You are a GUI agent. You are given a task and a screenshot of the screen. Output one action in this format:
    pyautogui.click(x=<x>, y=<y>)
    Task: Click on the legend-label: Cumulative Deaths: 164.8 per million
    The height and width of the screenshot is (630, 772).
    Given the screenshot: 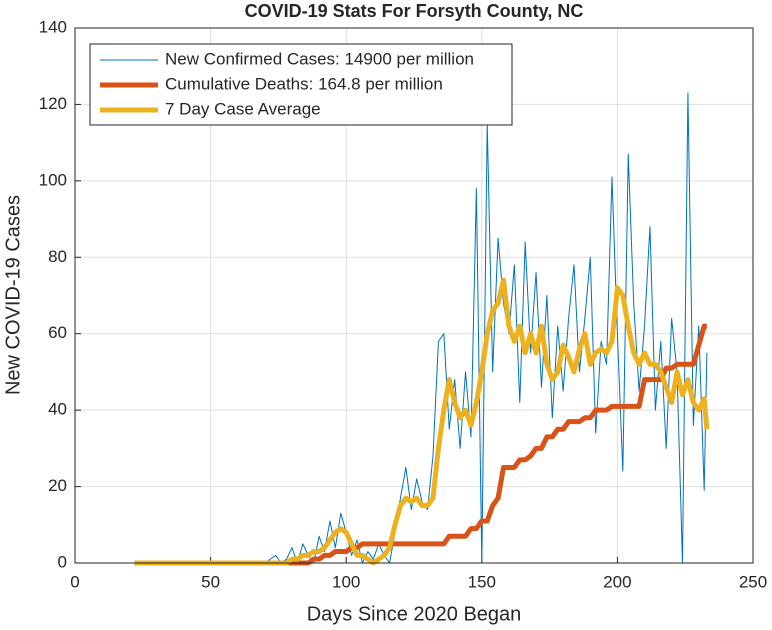 What is the action you would take?
    pyautogui.click(x=304, y=83)
    